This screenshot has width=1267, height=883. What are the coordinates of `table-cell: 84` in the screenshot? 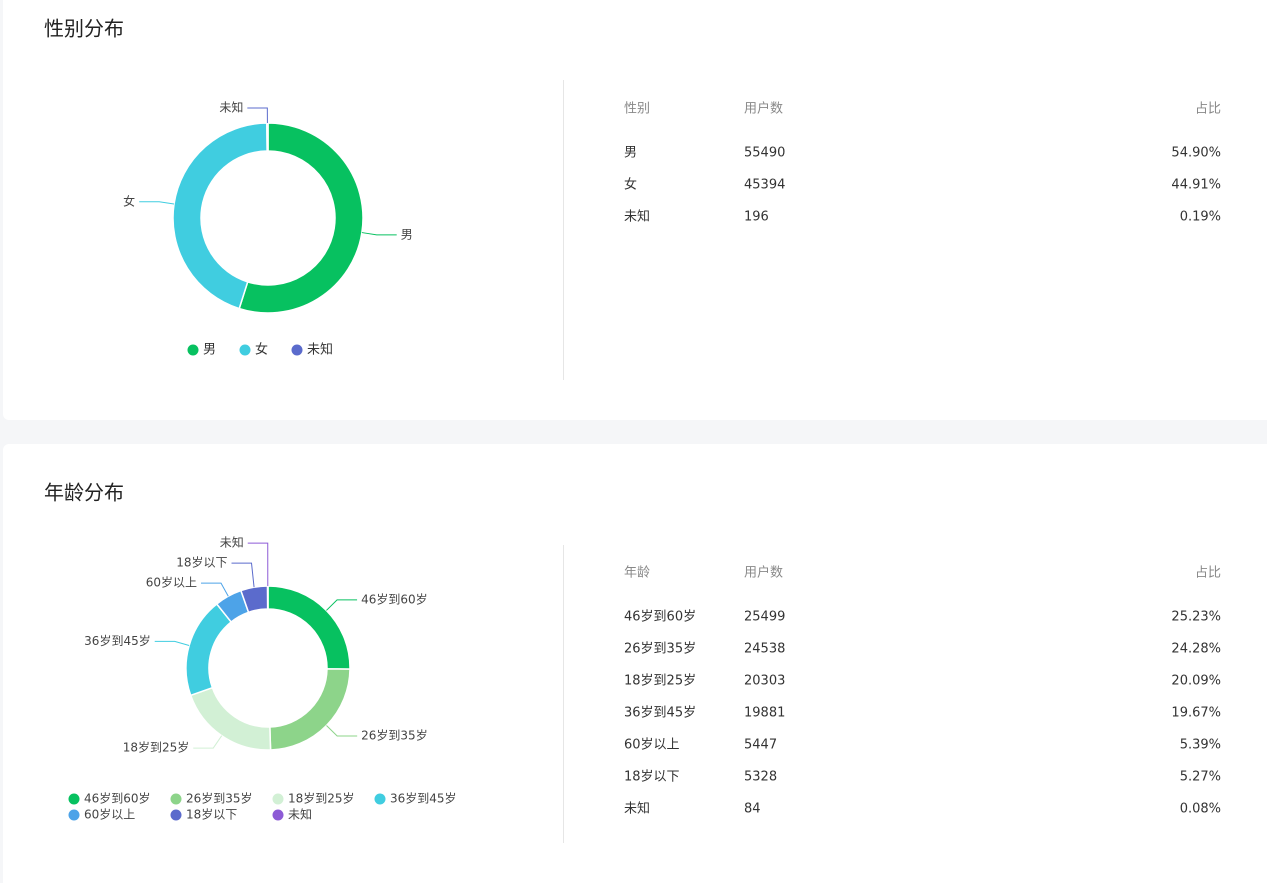 It's located at (752, 809).